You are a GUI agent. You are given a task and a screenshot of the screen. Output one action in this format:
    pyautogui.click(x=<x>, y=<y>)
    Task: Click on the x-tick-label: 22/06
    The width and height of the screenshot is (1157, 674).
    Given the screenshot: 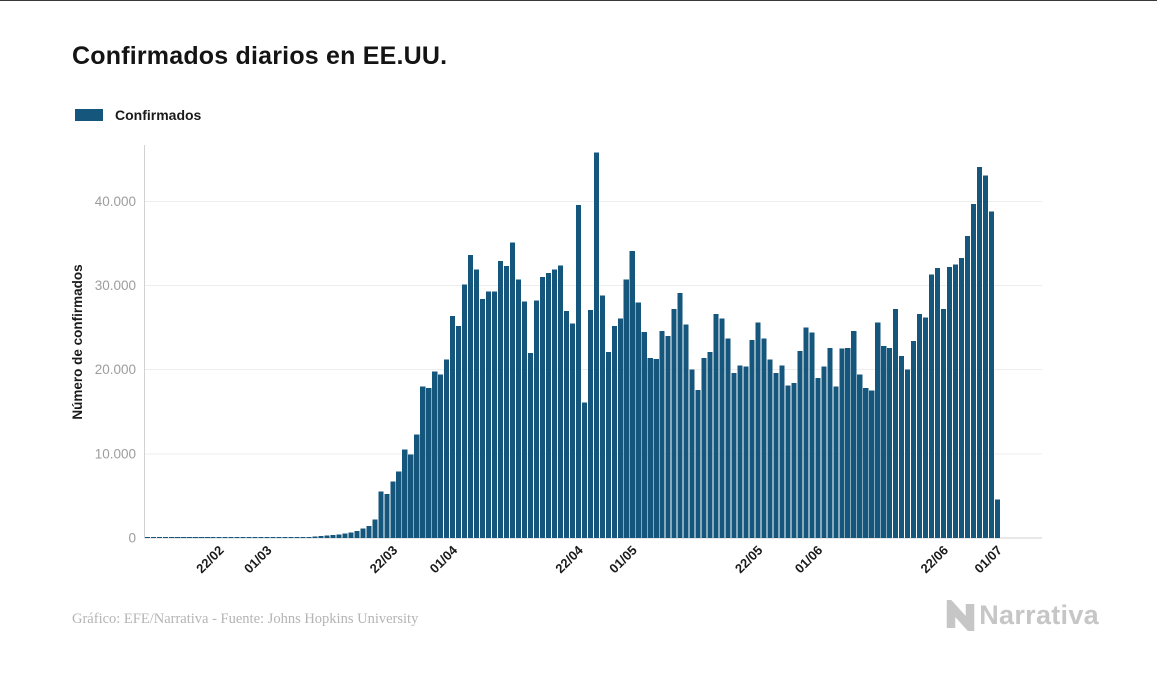 What is the action you would take?
    pyautogui.click(x=935, y=560)
    